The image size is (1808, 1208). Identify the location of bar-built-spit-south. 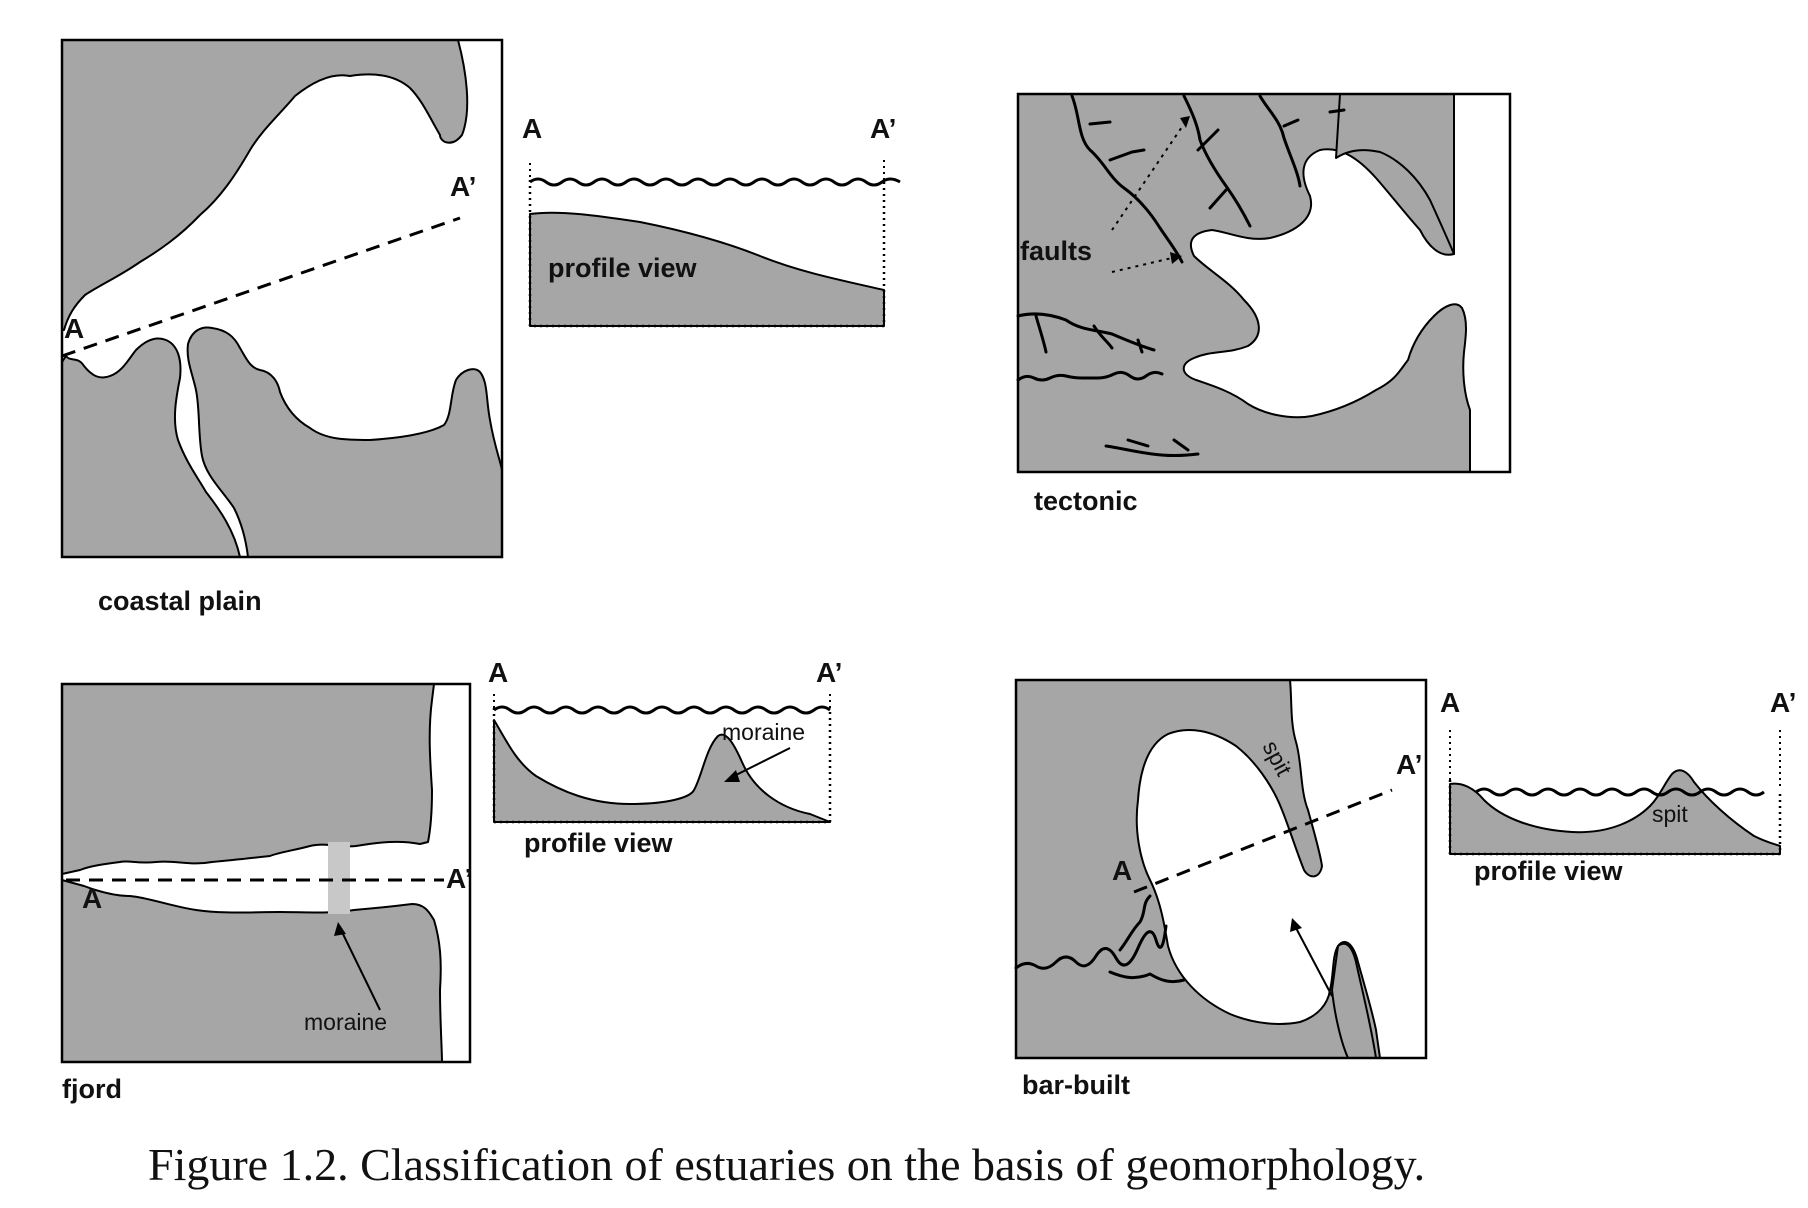
(1354, 1000).